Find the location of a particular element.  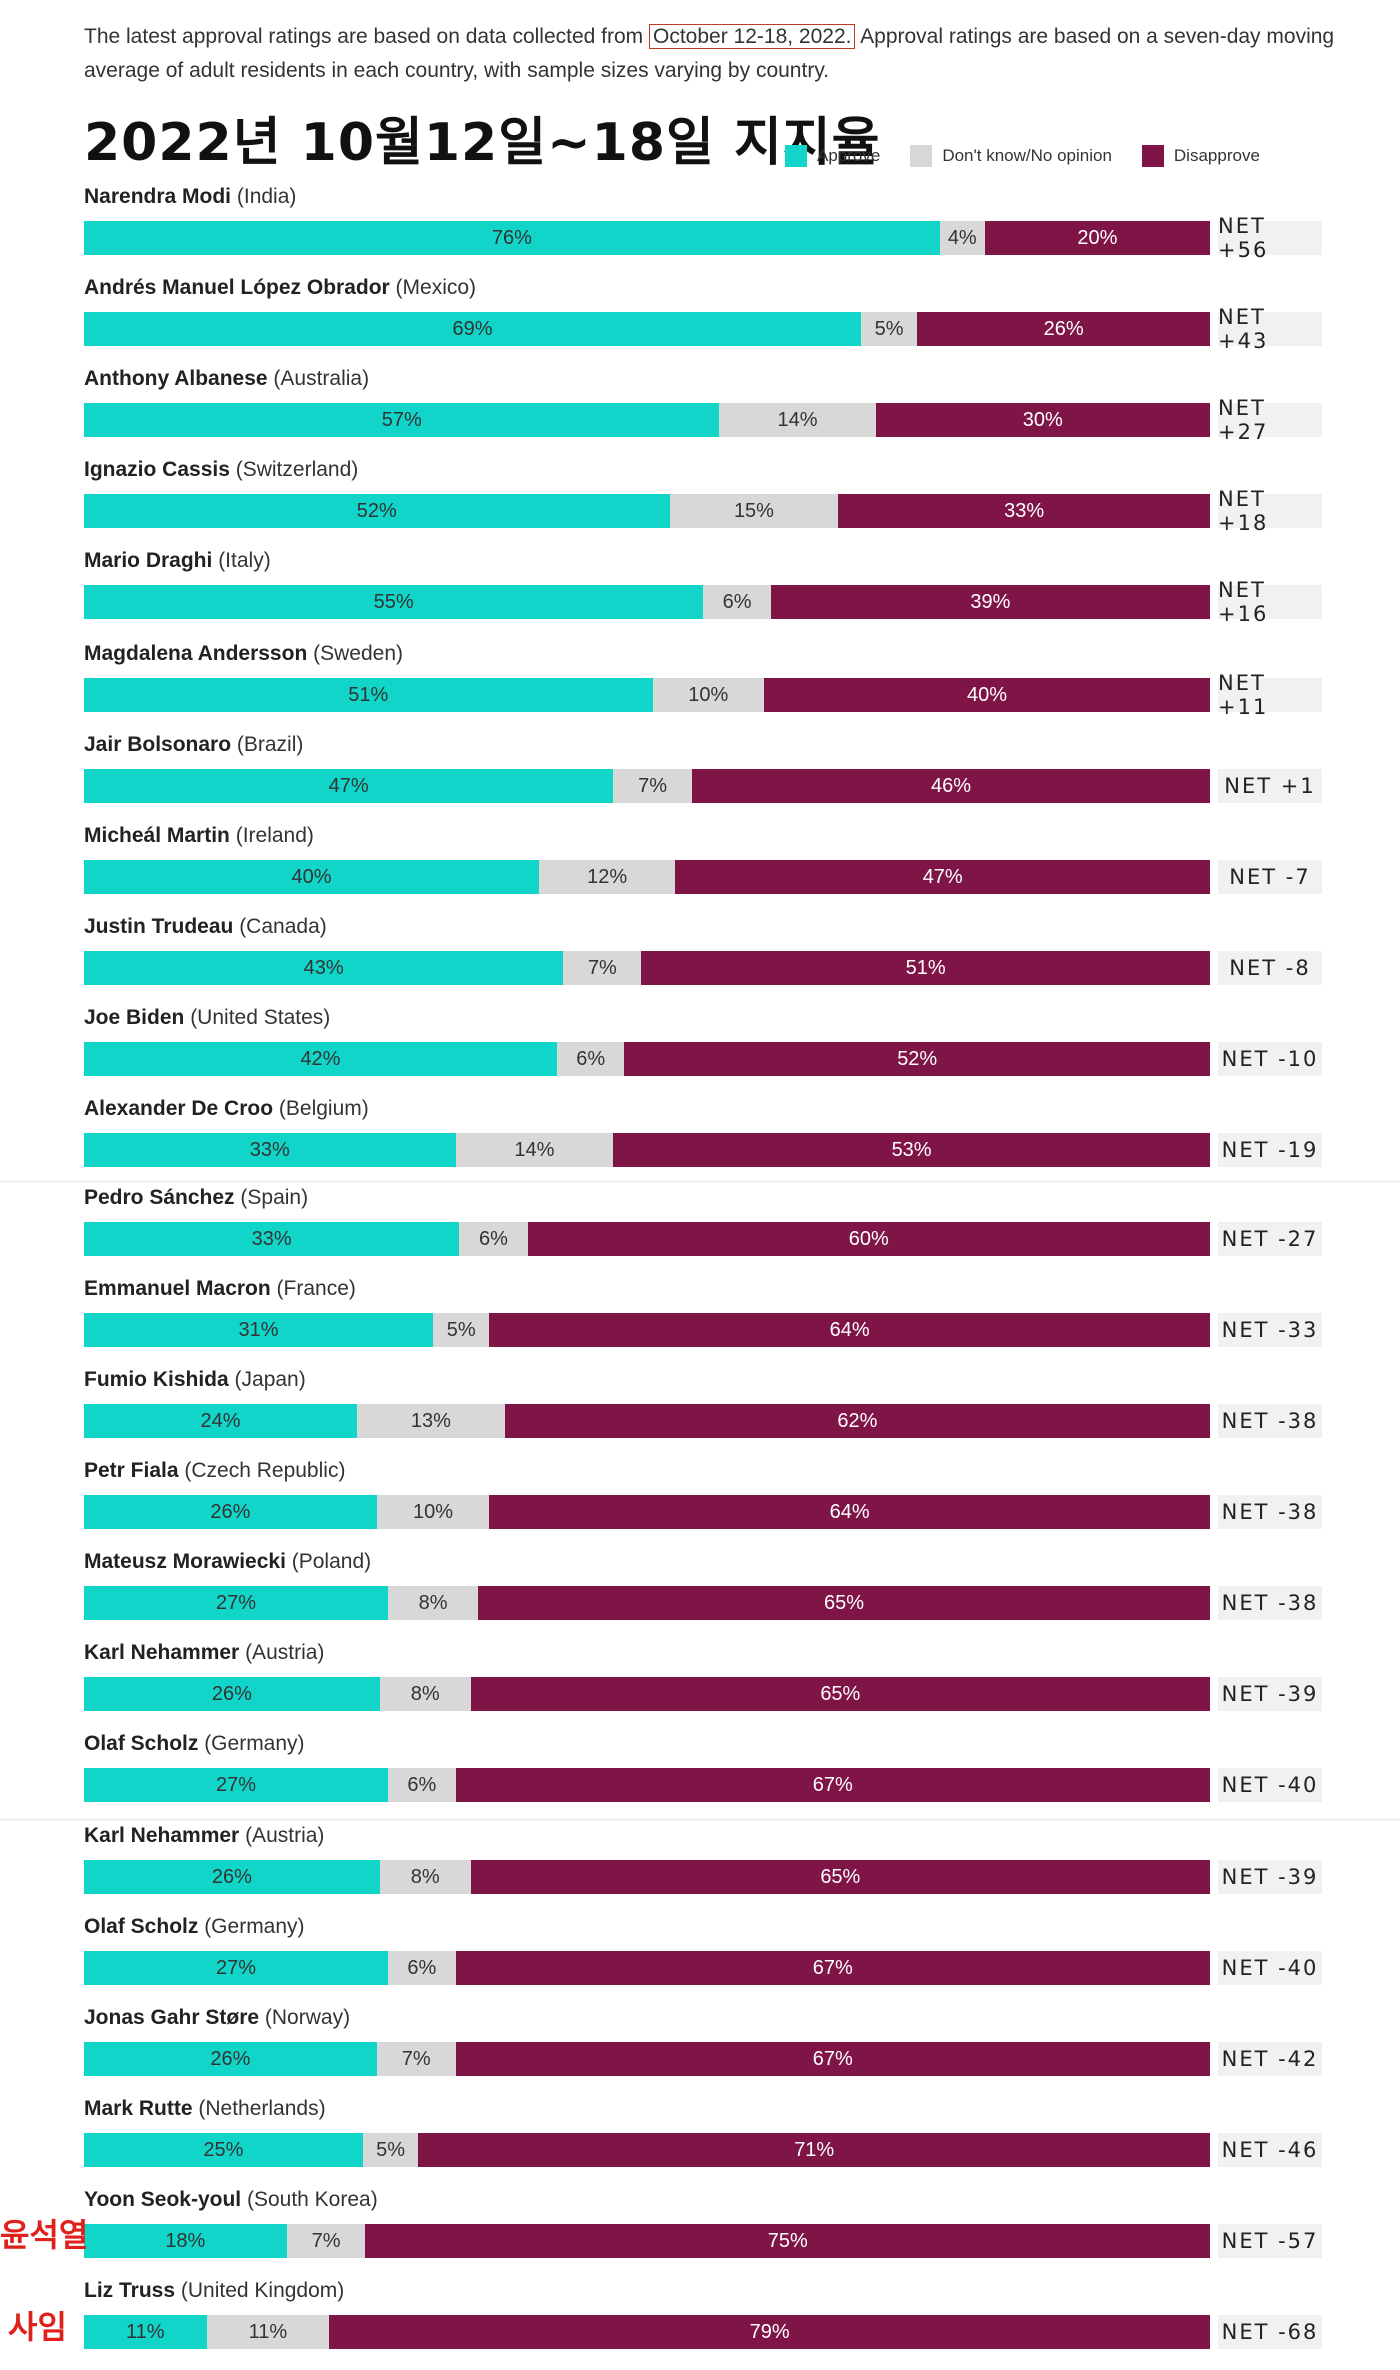

dont-know-segment: 12% is located at coordinates (607, 877).